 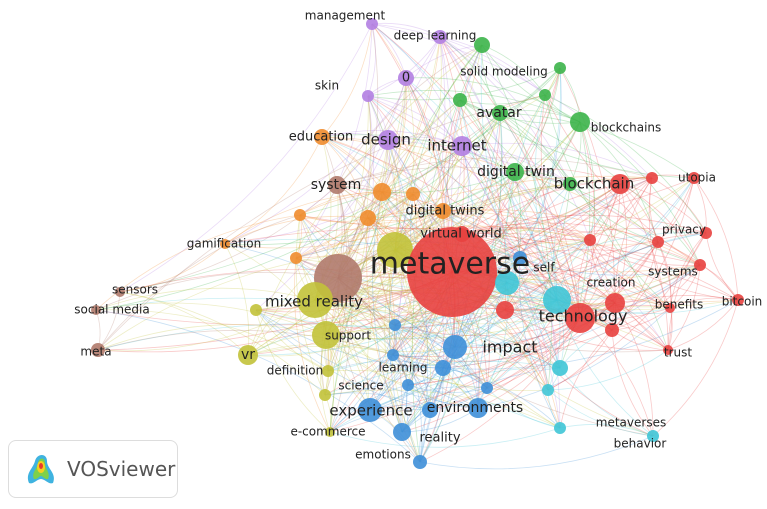 I want to click on node-label: environments, so click(x=475, y=408).